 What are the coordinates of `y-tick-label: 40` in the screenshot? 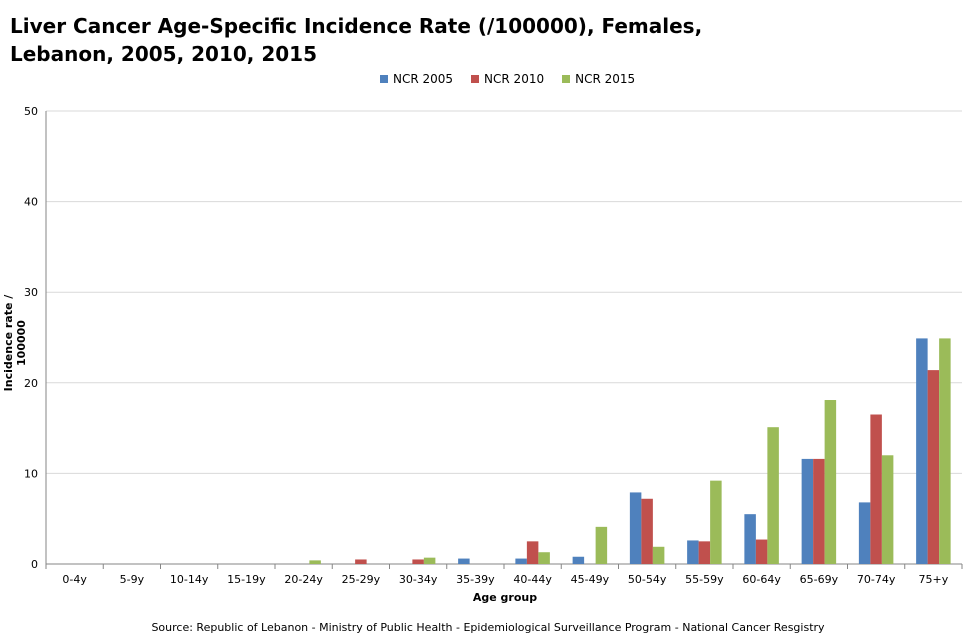 It's located at (31, 202).